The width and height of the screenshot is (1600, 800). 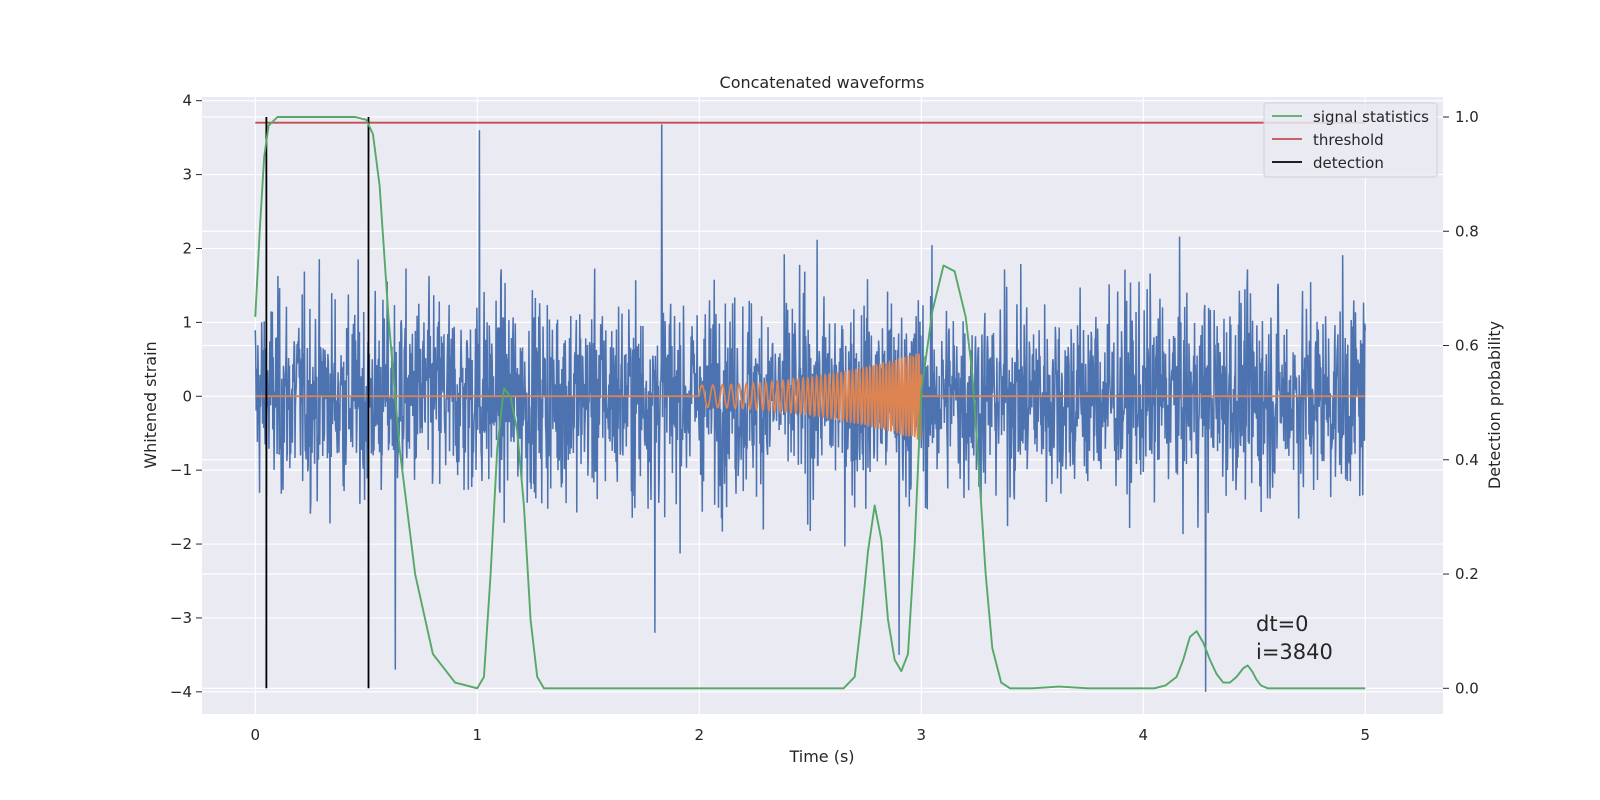 What do you see at coordinates (1348, 163) in the screenshot?
I see `legend-label-detection: detection` at bounding box center [1348, 163].